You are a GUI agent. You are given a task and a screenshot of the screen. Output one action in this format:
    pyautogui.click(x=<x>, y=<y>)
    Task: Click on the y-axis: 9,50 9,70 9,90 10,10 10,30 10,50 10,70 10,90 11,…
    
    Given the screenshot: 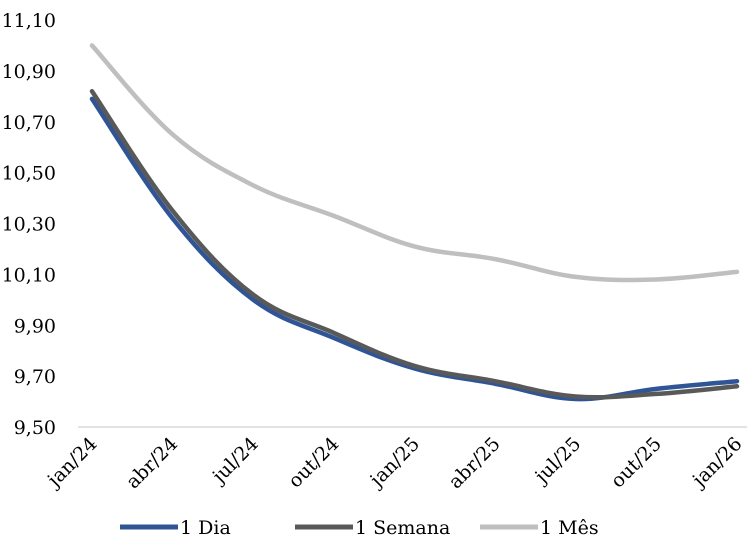 What is the action you would take?
    pyautogui.click(x=29, y=224)
    